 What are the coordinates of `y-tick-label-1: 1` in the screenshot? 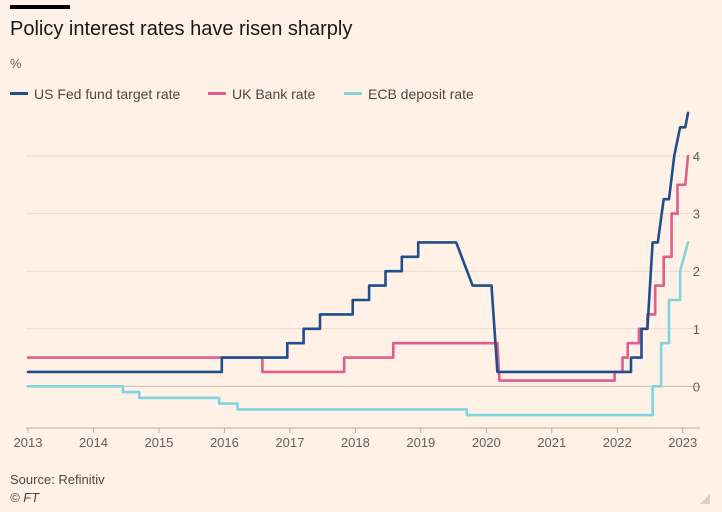 It's located at (696, 329).